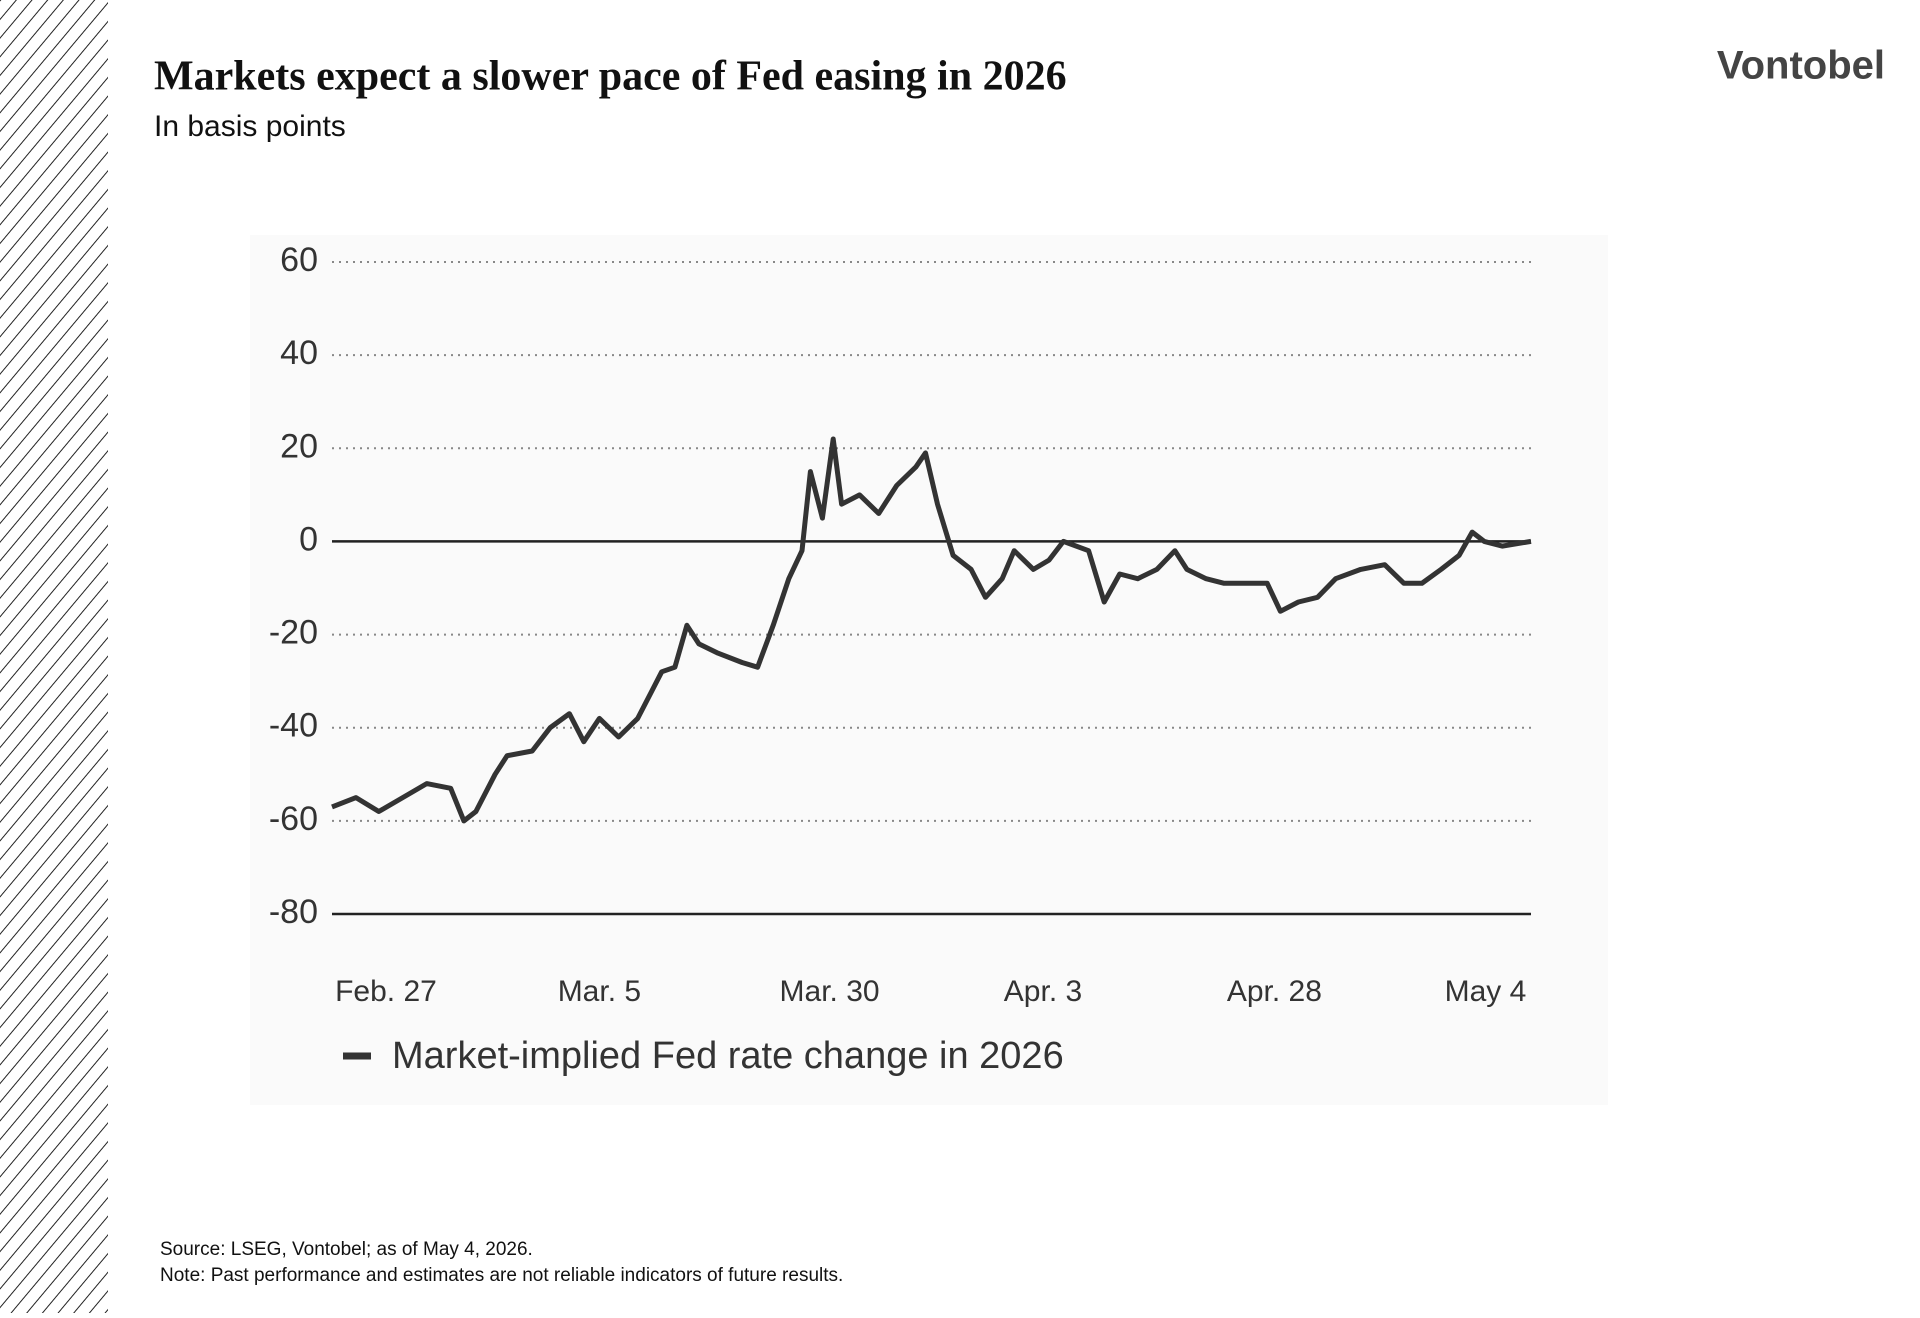 The height and width of the screenshot is (1318, 1920). I want to click on y-tick-label: -20, so click(293, 633).